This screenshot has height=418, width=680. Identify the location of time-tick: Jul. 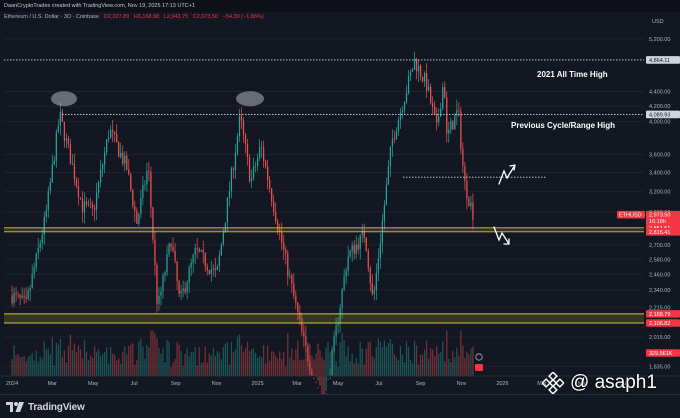
(623, 384).